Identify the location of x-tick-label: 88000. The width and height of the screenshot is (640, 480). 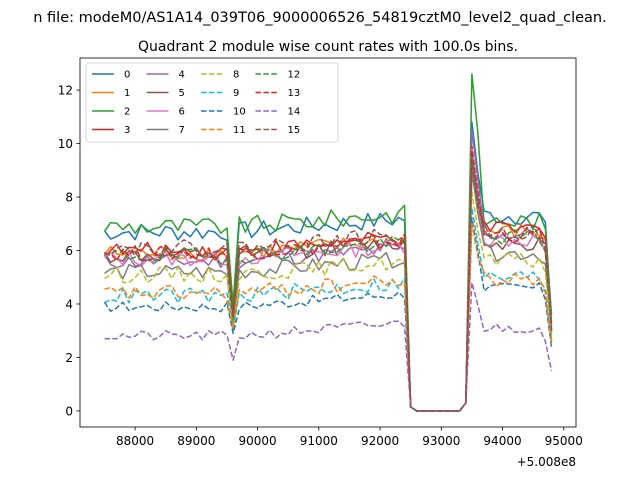
(135, 441).